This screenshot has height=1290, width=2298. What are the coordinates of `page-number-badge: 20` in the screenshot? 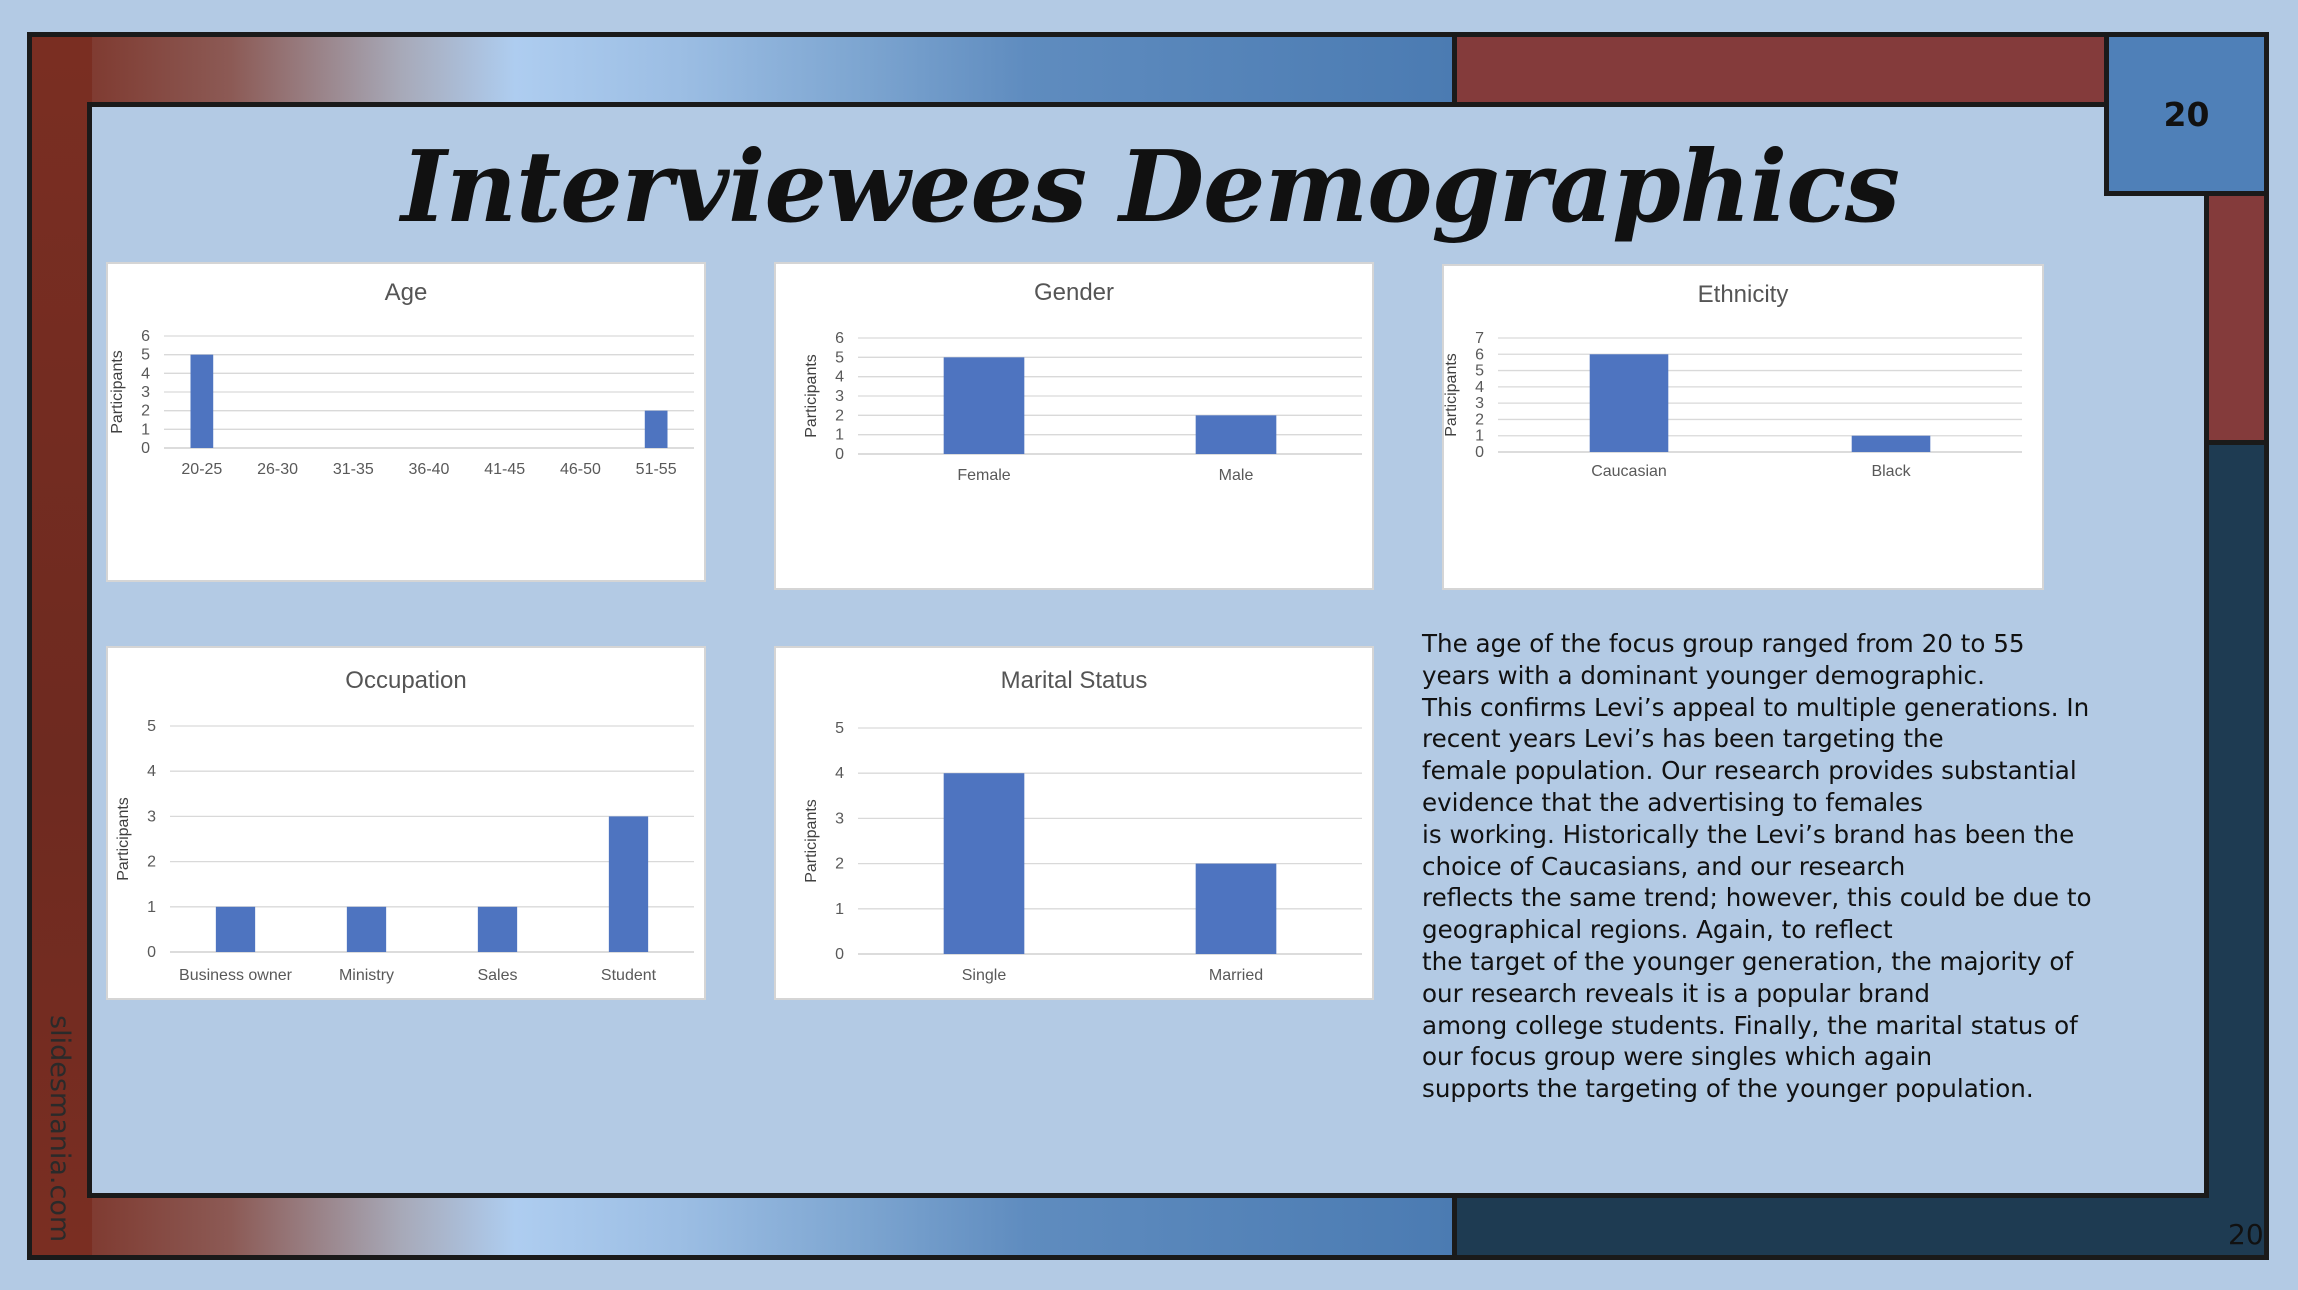 It's located at (2186, 114).